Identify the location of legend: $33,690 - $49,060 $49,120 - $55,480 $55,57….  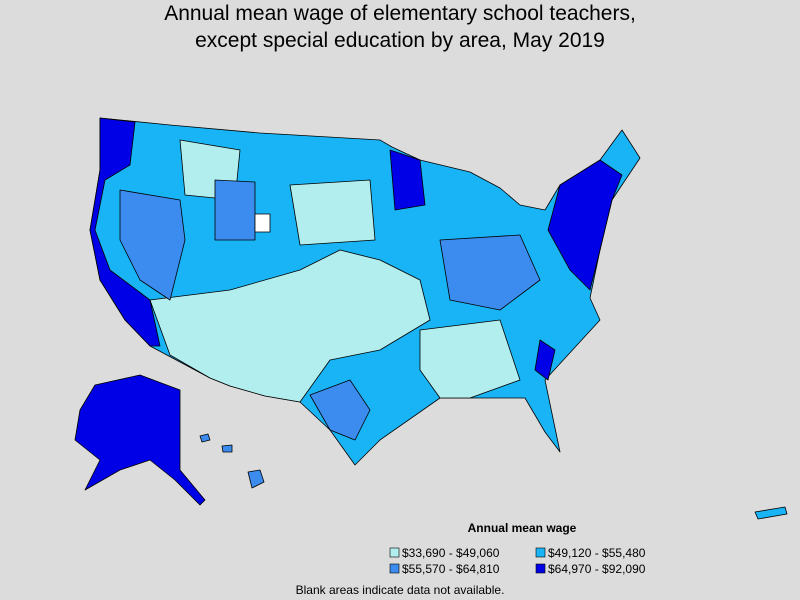
(517, 561).